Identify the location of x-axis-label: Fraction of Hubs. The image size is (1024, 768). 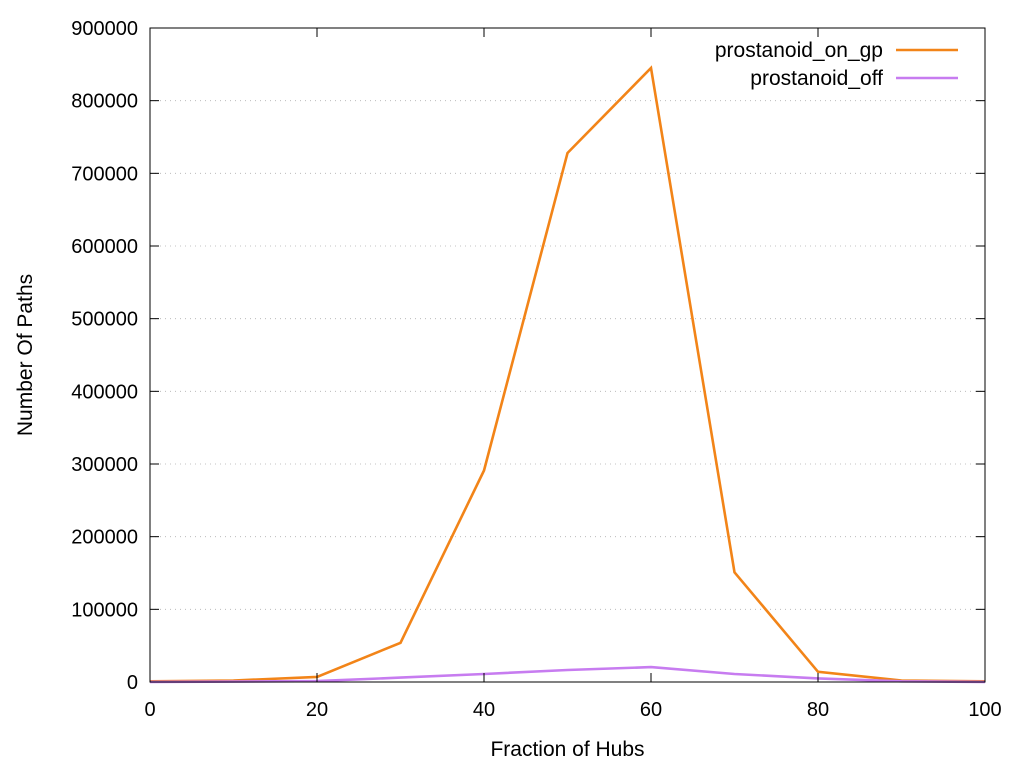
(567, 749).